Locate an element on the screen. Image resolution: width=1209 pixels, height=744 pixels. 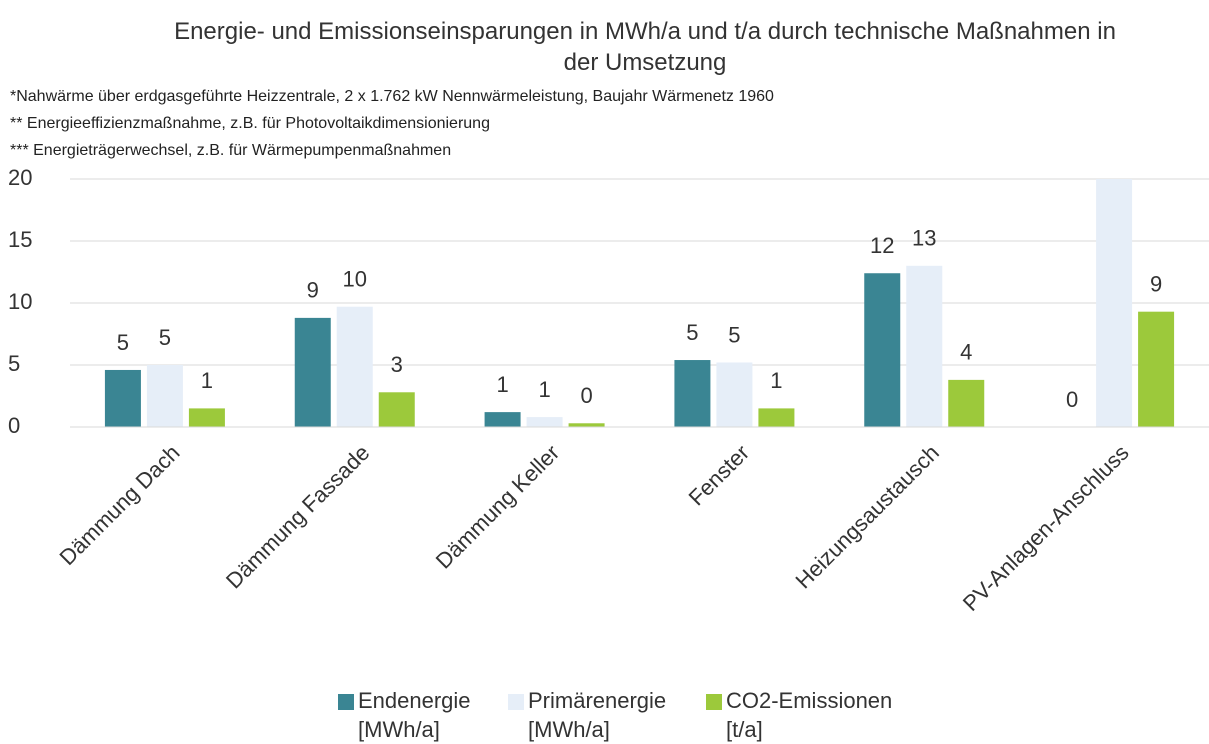
data-label: 10 is located at coordinates (355, 279).